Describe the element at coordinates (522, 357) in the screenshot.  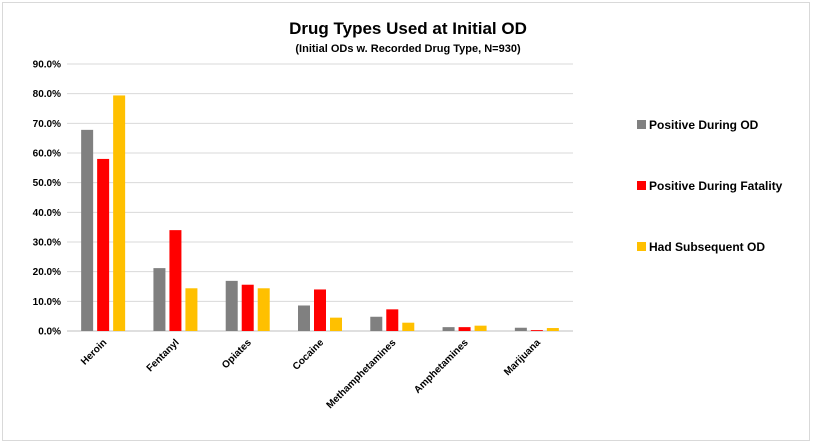
I see `x-tick-label: Marijuana` at that location.